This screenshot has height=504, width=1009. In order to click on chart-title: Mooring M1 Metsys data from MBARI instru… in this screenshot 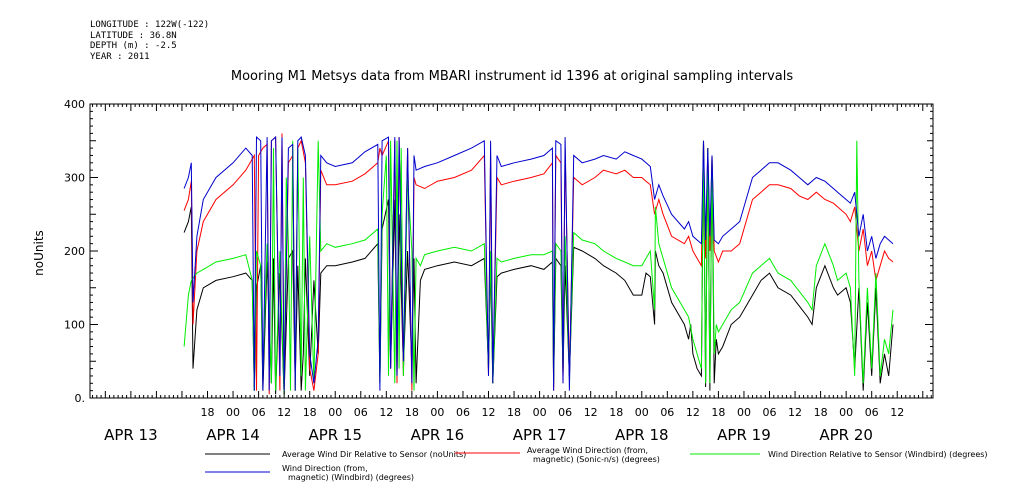, I will do `click(512, 76)`.